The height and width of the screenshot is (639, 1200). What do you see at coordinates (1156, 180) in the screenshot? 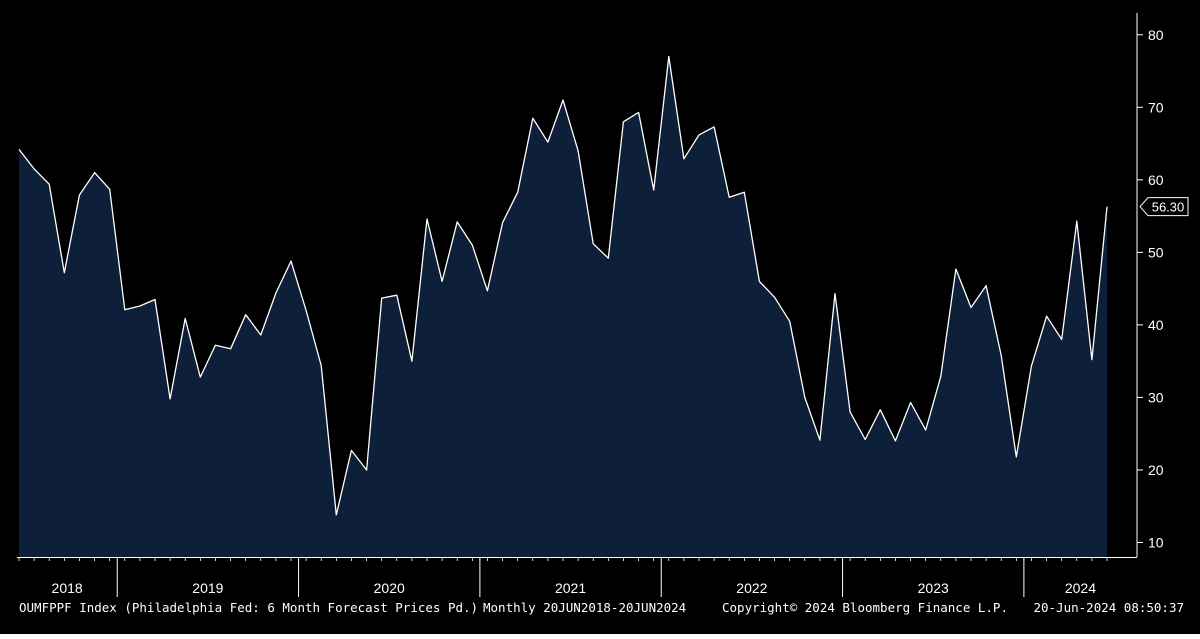
I see `y-tick-label: 60` at bounding box center [1156, 180].